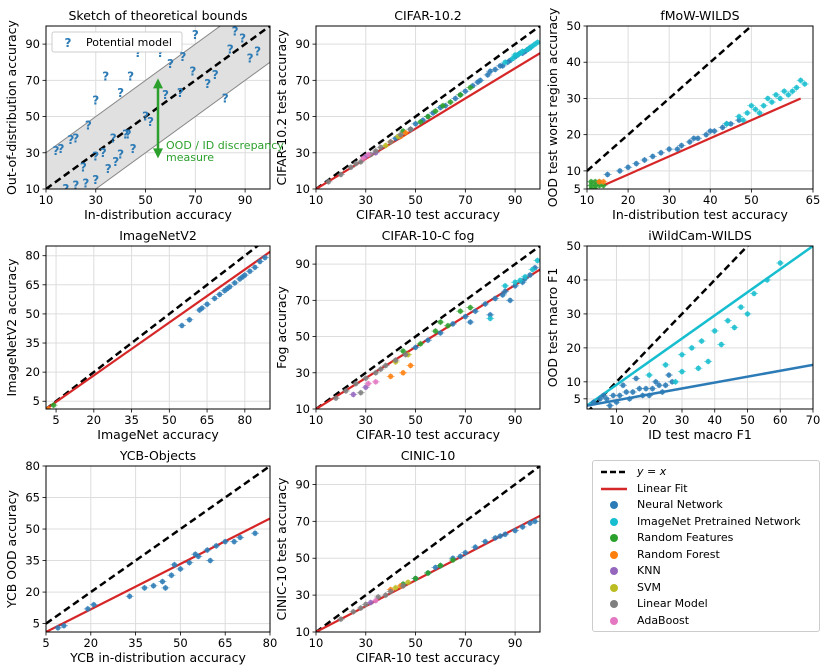 The width and height of the screenshot is (830, 670). I want to click on legend-label: KNN, so click(649, 570).